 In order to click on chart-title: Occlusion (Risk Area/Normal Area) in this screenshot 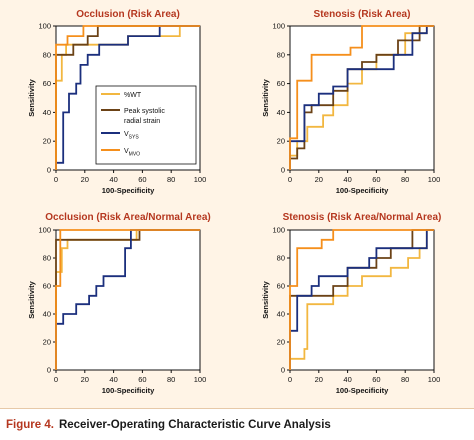, I will do `click(127, 217)`.